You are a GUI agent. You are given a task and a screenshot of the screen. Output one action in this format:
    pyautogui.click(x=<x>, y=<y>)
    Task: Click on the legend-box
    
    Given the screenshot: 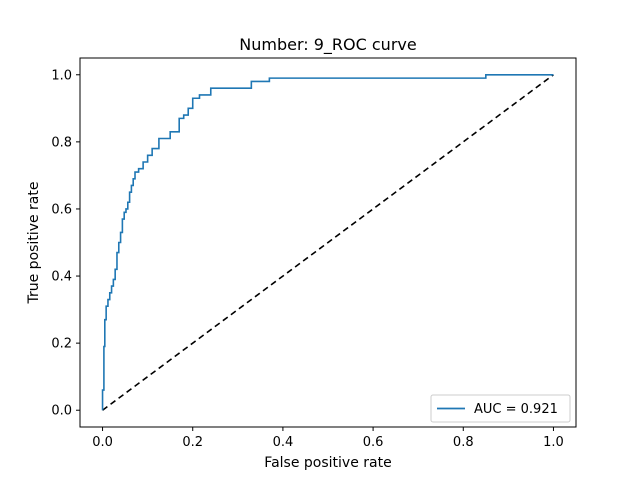 What is the action you would take?
    pyautogui.click(x=500, y=408)
    